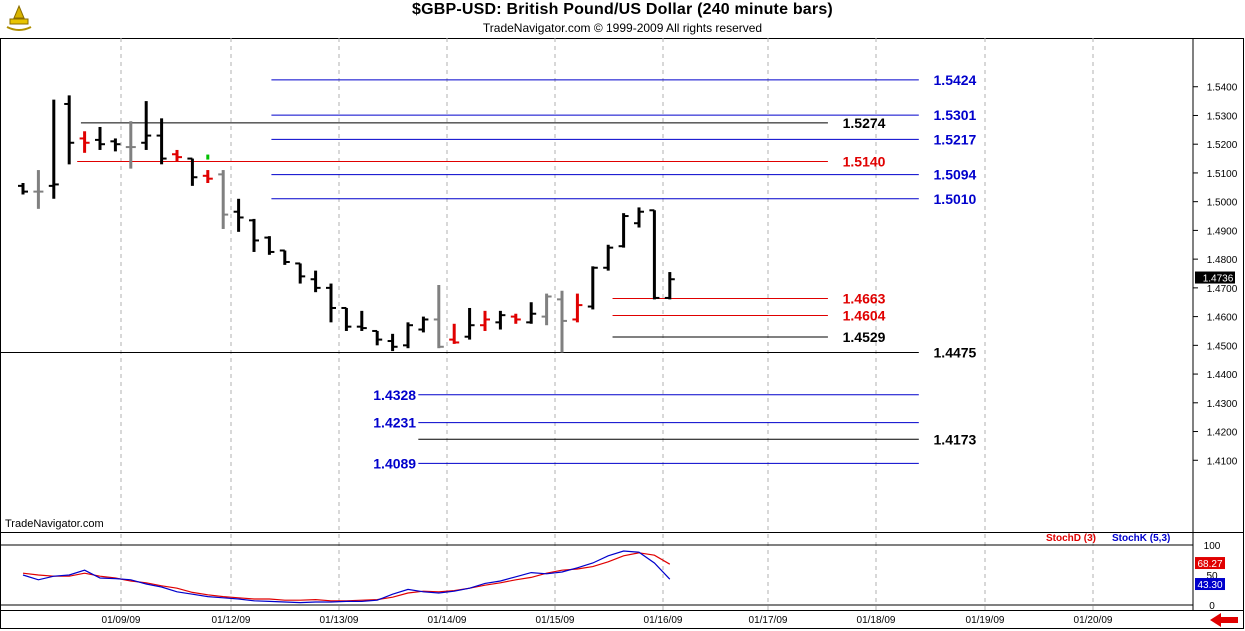 This screenshot has width=1245, height=631. Describe the element at coordinates (1222, 318) in the screenshot. I see `price-tick-label: 1.4600` at that location.